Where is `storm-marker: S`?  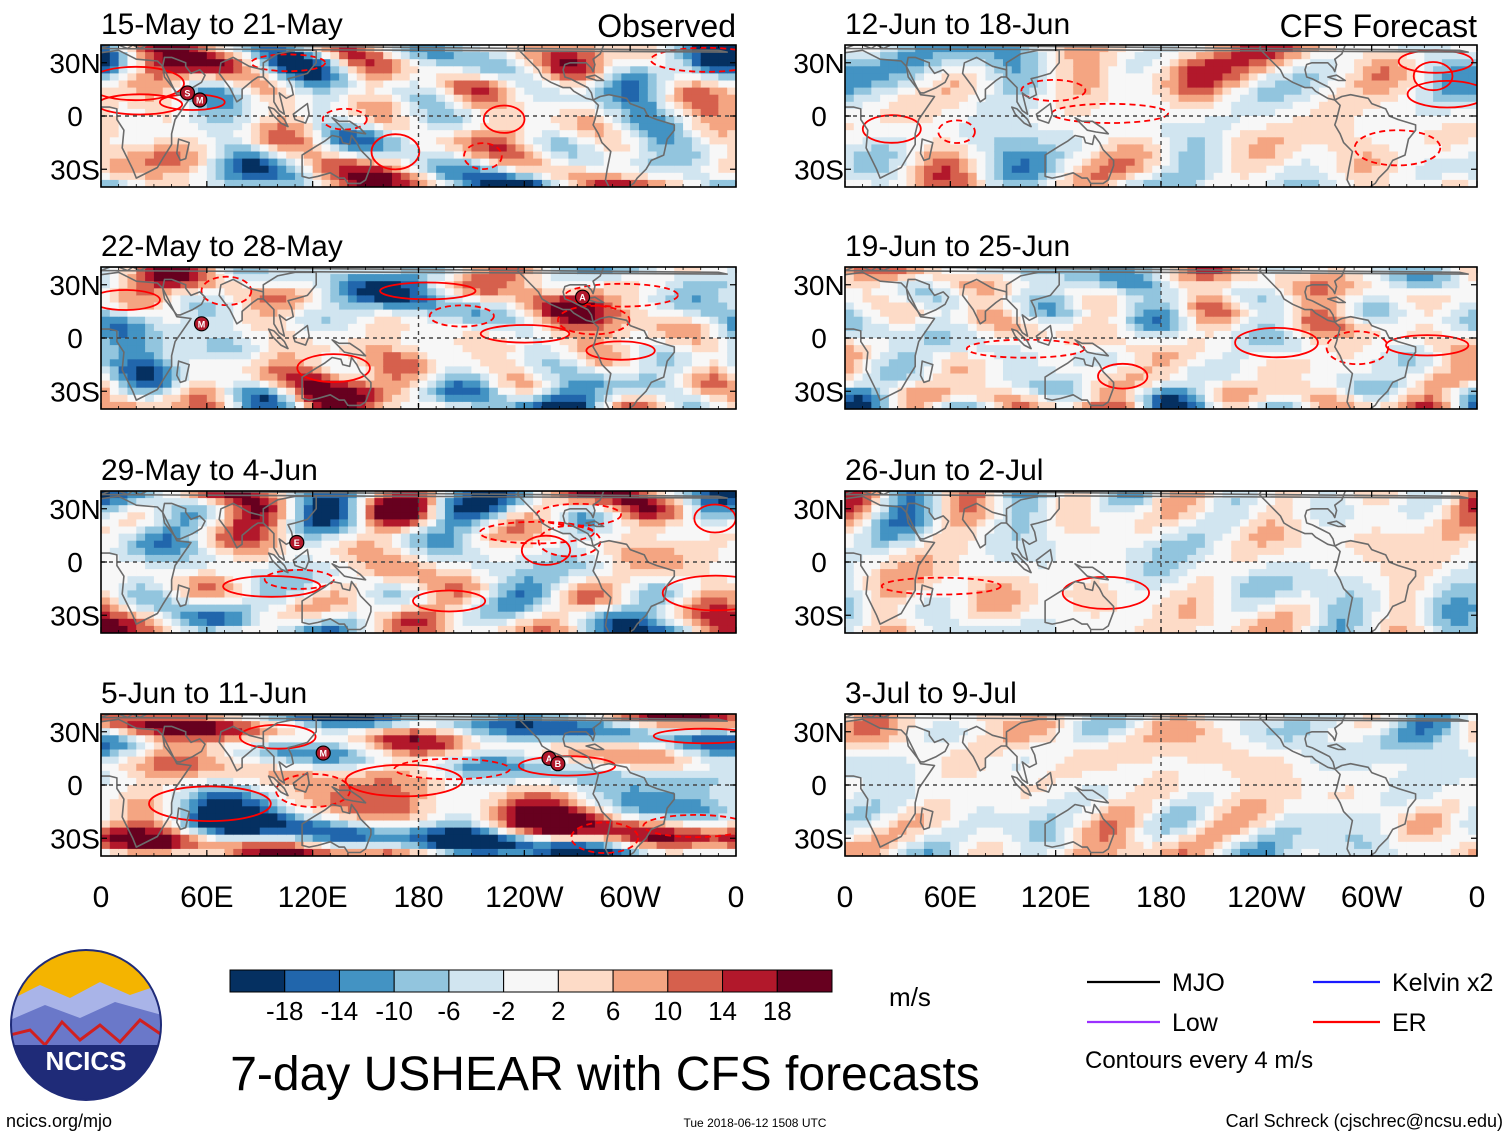
storm-marker: S is located at coordinates (187, 93).